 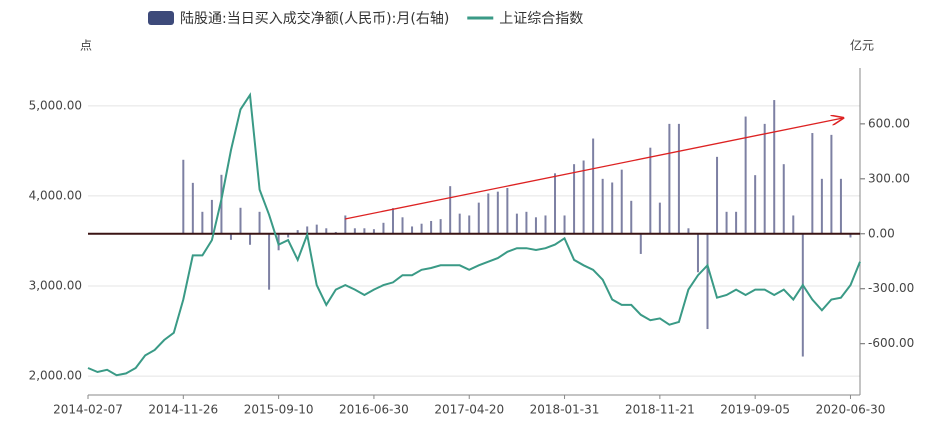 What do you see at coordinates (183, 410) in the screenshot?
I see `x-tick-label: 2014-11-26` at bounding box center [183, 410].